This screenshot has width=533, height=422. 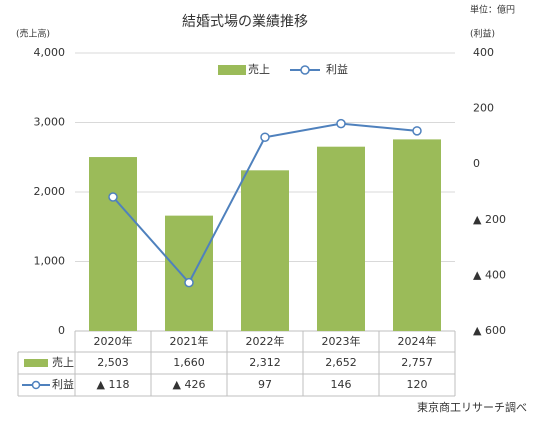 What do you see at coordinates (341, 341) in the screenshot?
I see `x-tick-label: 2023年` at bounding box center [341, 341].